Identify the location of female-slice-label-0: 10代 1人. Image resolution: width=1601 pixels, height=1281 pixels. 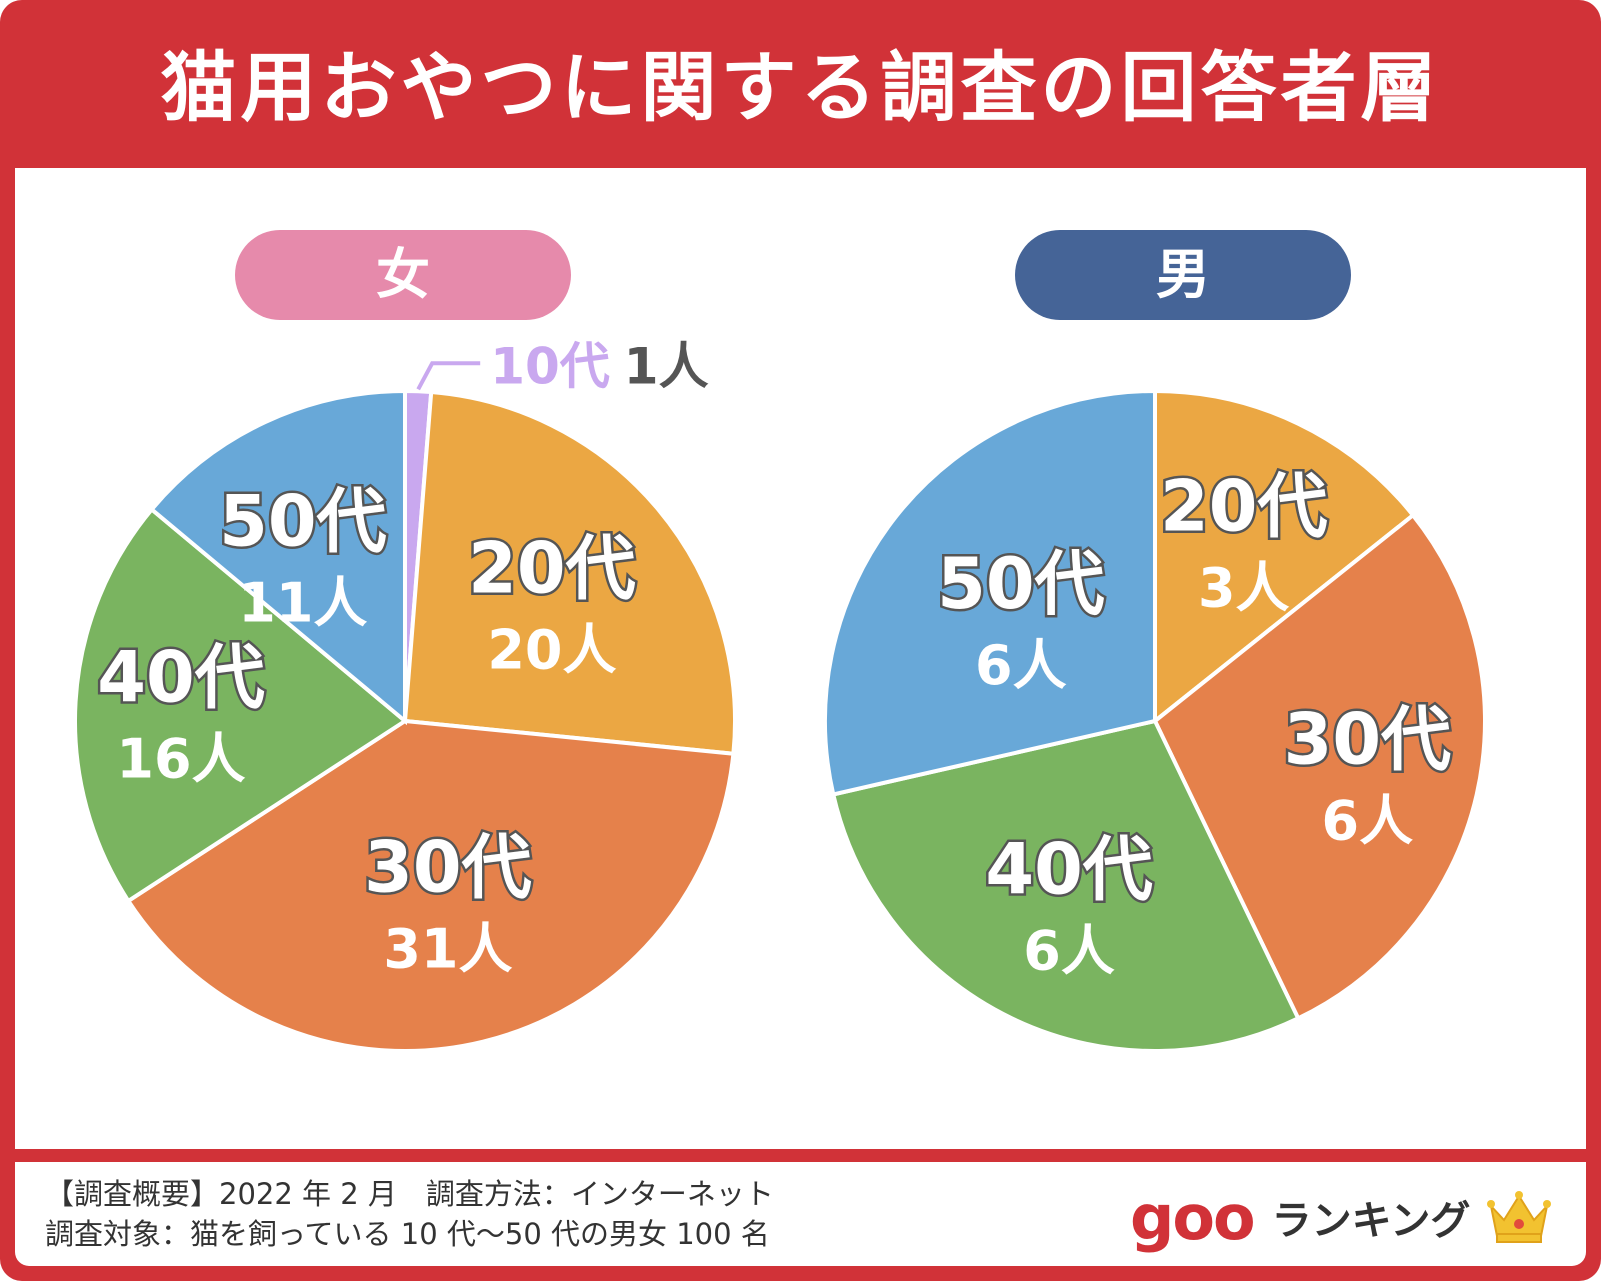
(599, 366).